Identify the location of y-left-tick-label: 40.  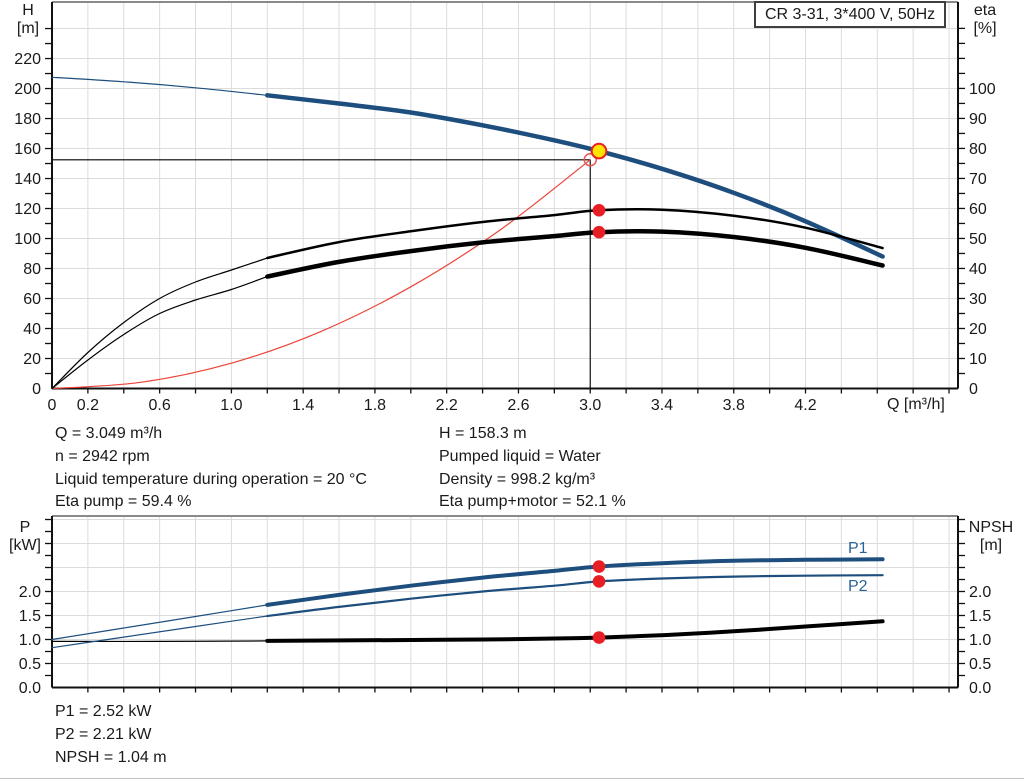
(32, 329).